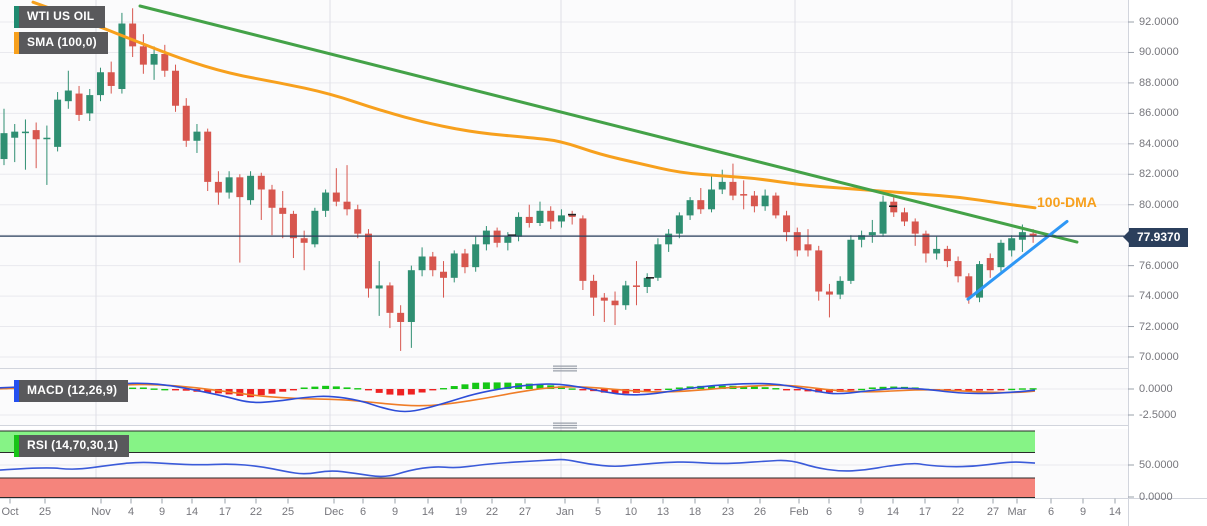  Describe the element at coordinates (162, 512) in the screenshot. I see `x-axis-label: 9` at that location.